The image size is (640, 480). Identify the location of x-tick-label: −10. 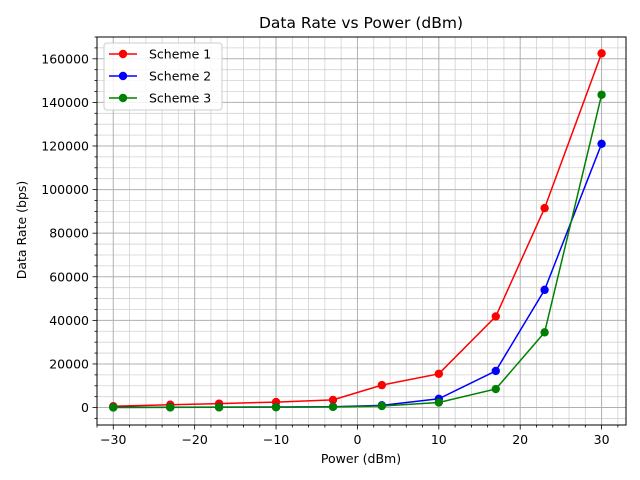
(276, 439).